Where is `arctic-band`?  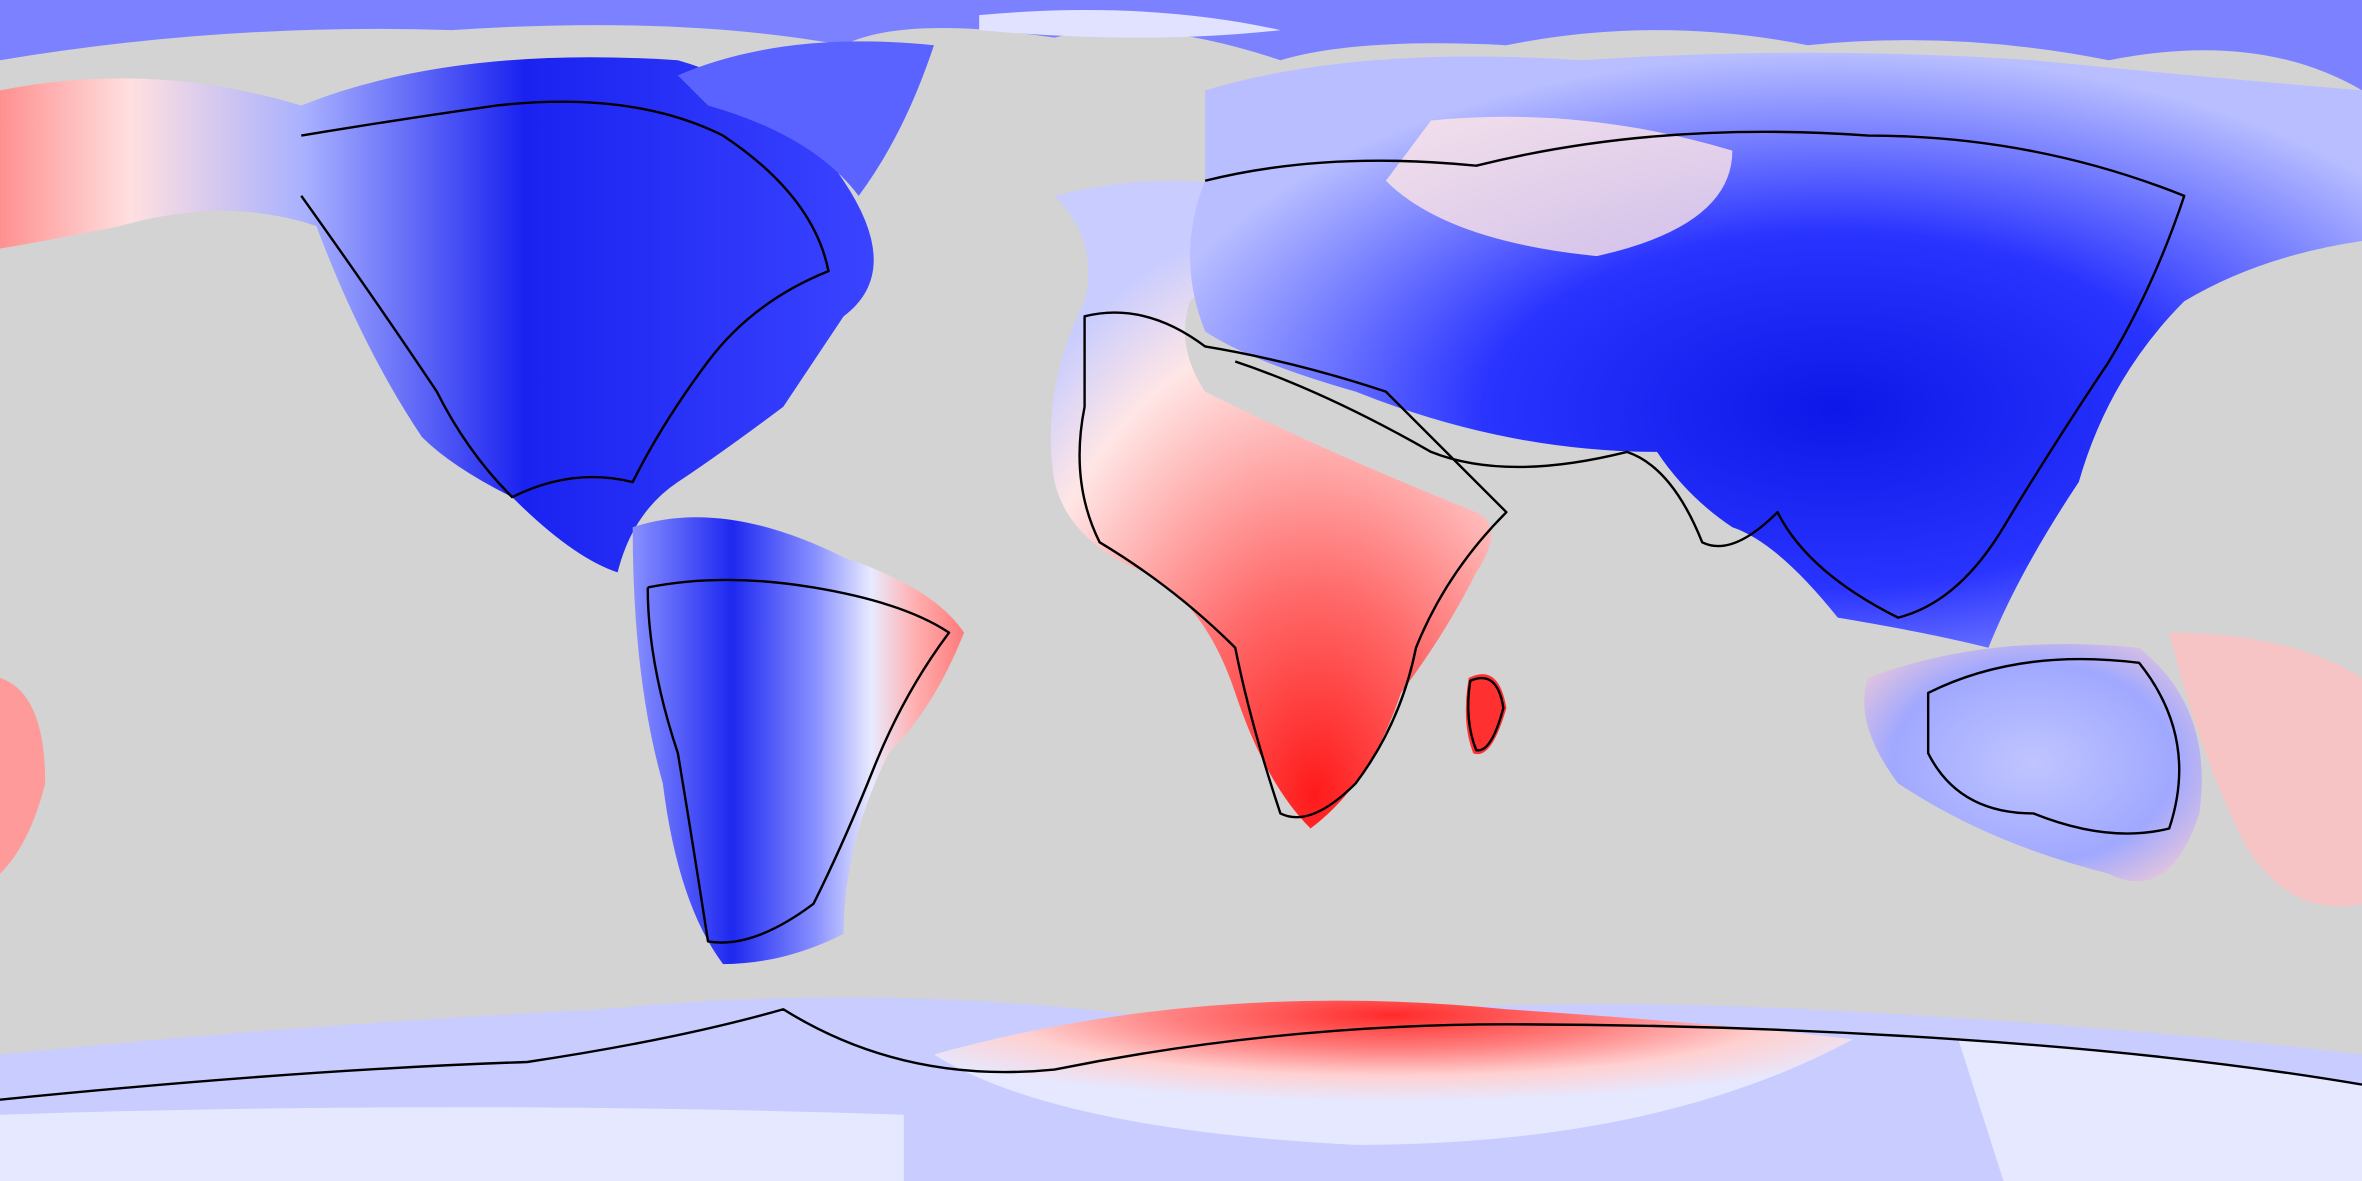 arctic-band is located at coordinates (1181, 45).